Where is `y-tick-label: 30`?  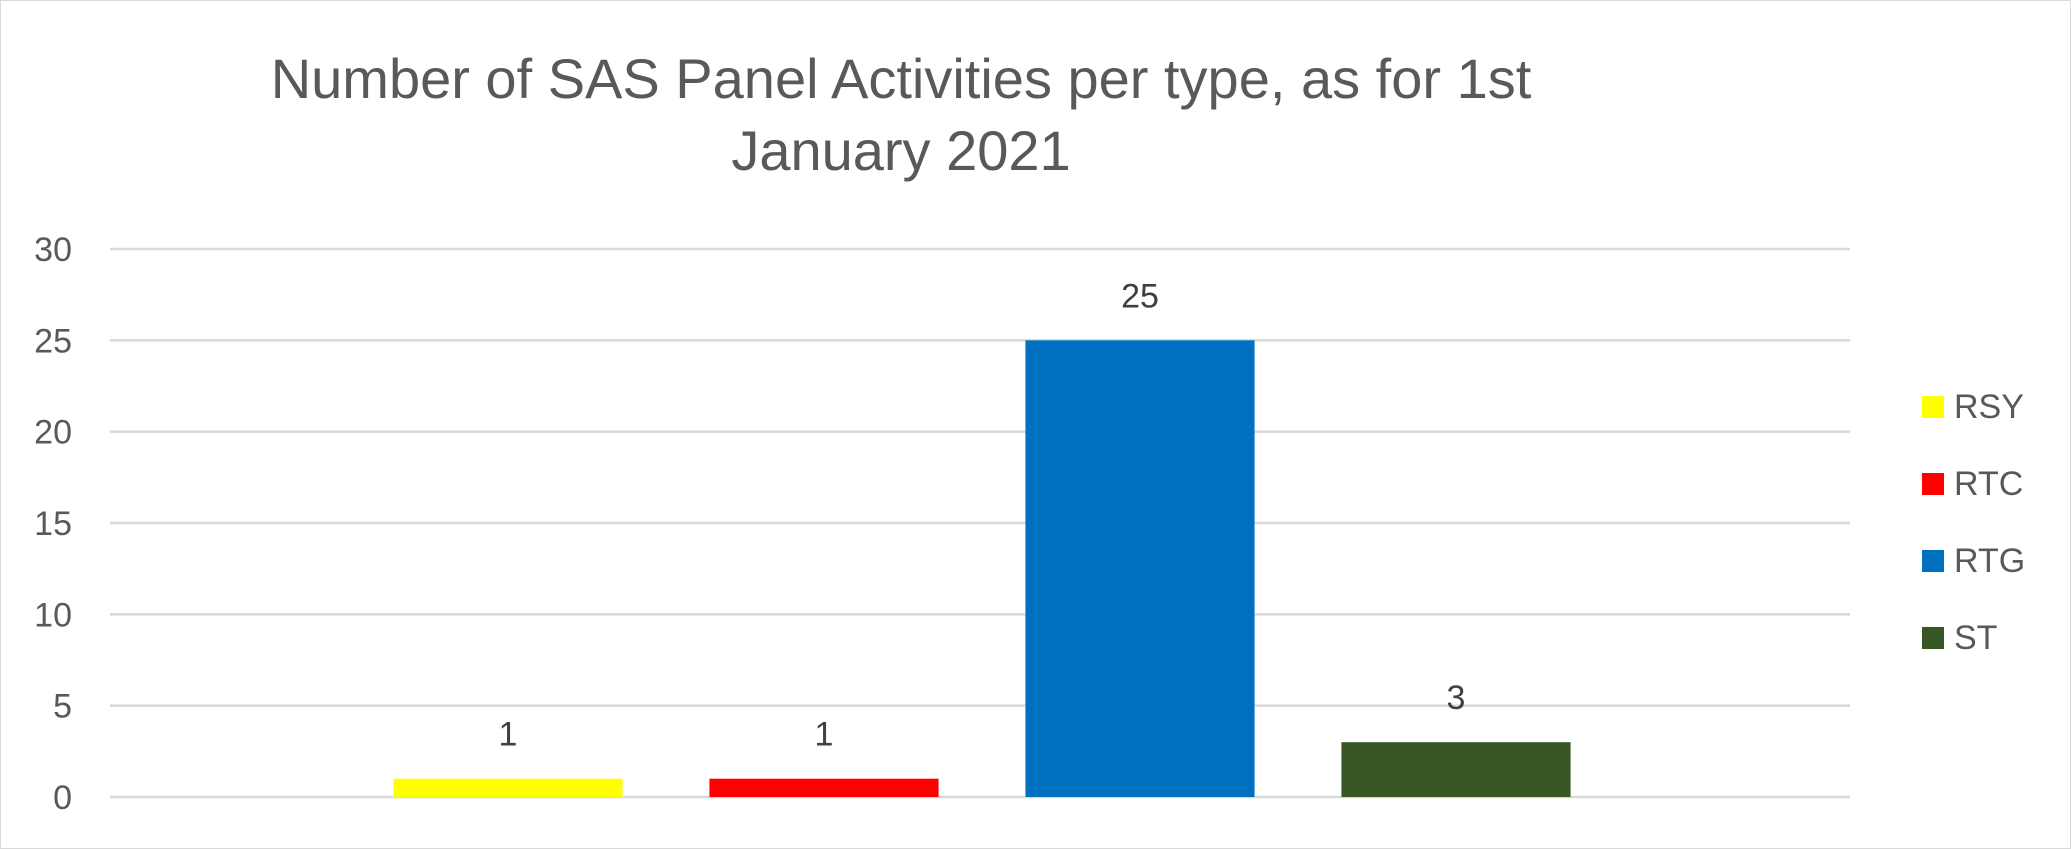
y-tick-label: 30 is located at coordinates (53, 250).